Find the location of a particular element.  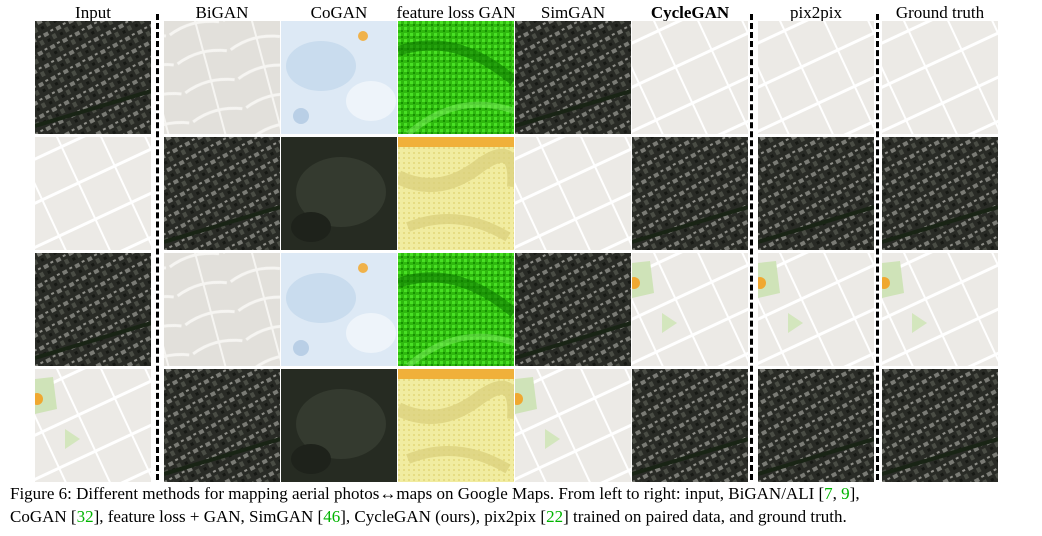

divider-after-input is located at coordinates (157, 247).